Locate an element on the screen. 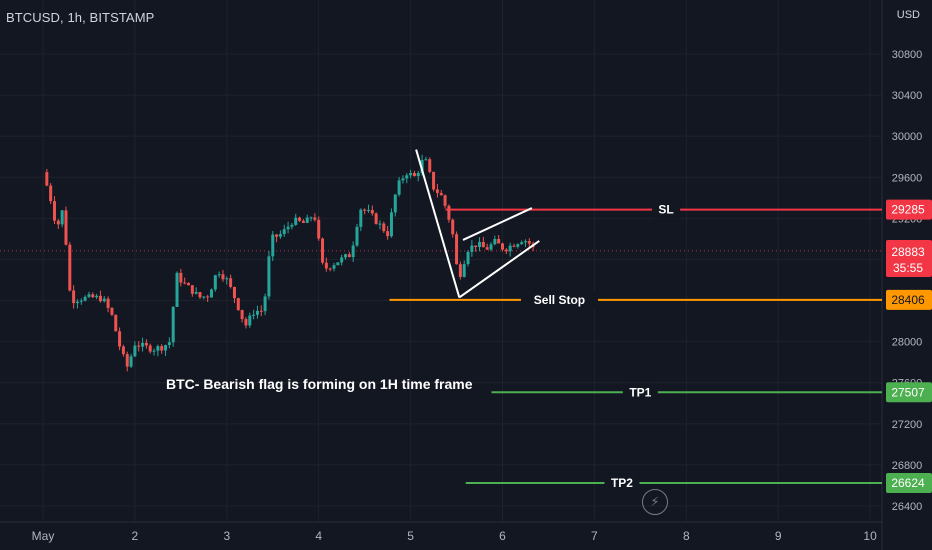 The height and width of the screenshot is (550, 932). candle-countdown: 35:55 is located at coordinates (908, 268).